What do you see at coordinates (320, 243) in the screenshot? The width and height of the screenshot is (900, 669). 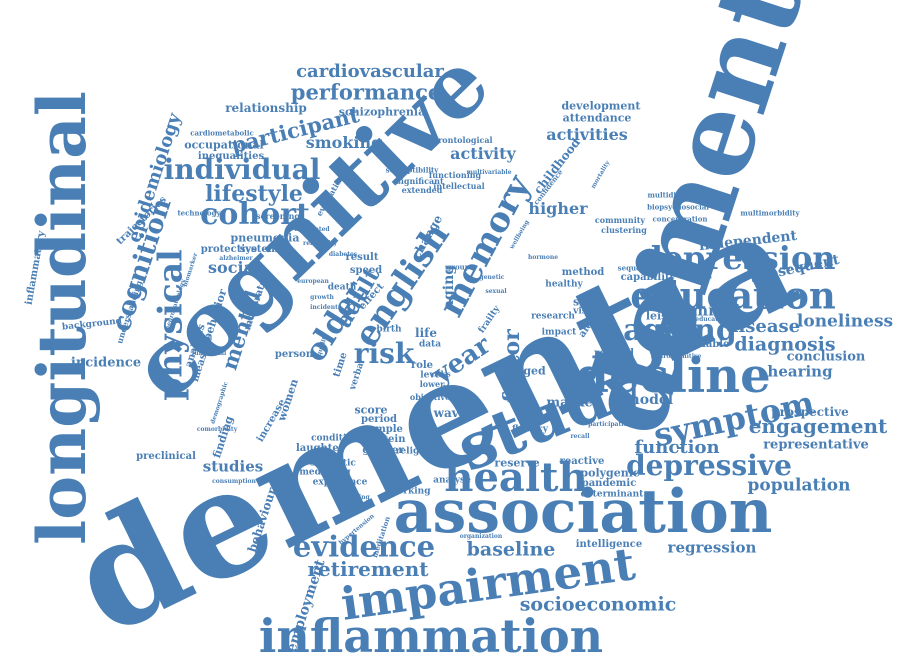 I see `word-religiosity: religiosity` at bounding box center [320, 243].